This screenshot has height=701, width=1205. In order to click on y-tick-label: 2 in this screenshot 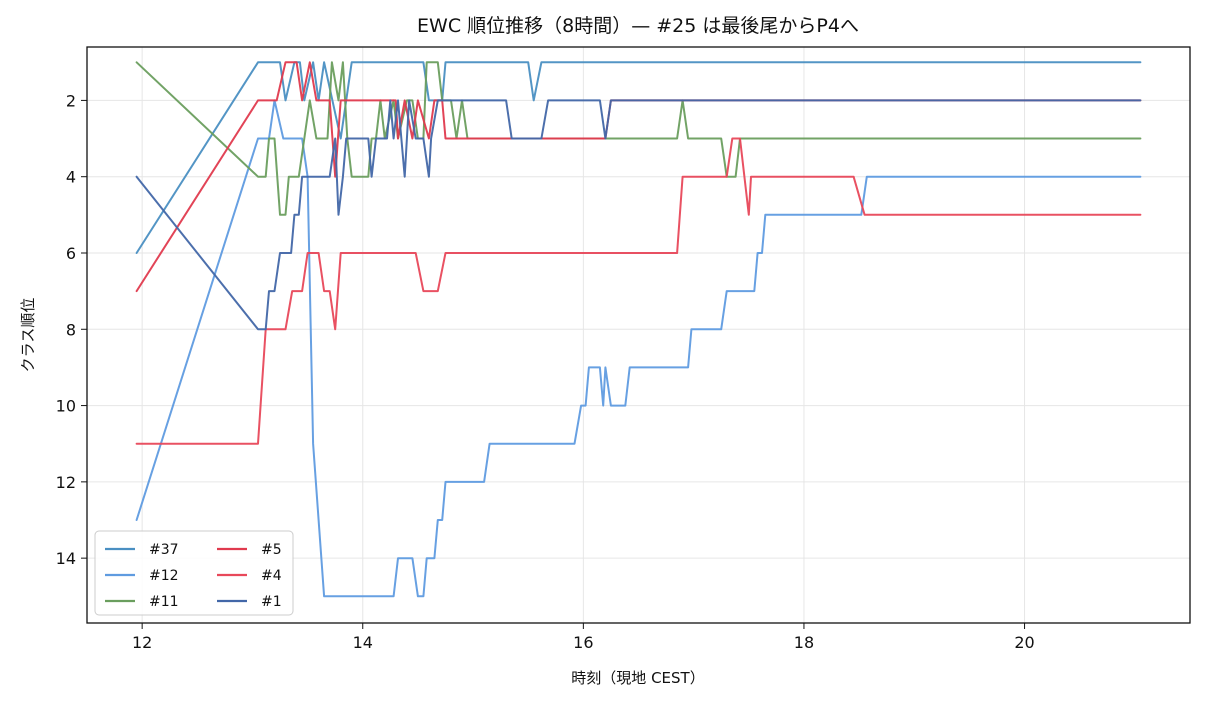, I will do `click(71, 100)`.